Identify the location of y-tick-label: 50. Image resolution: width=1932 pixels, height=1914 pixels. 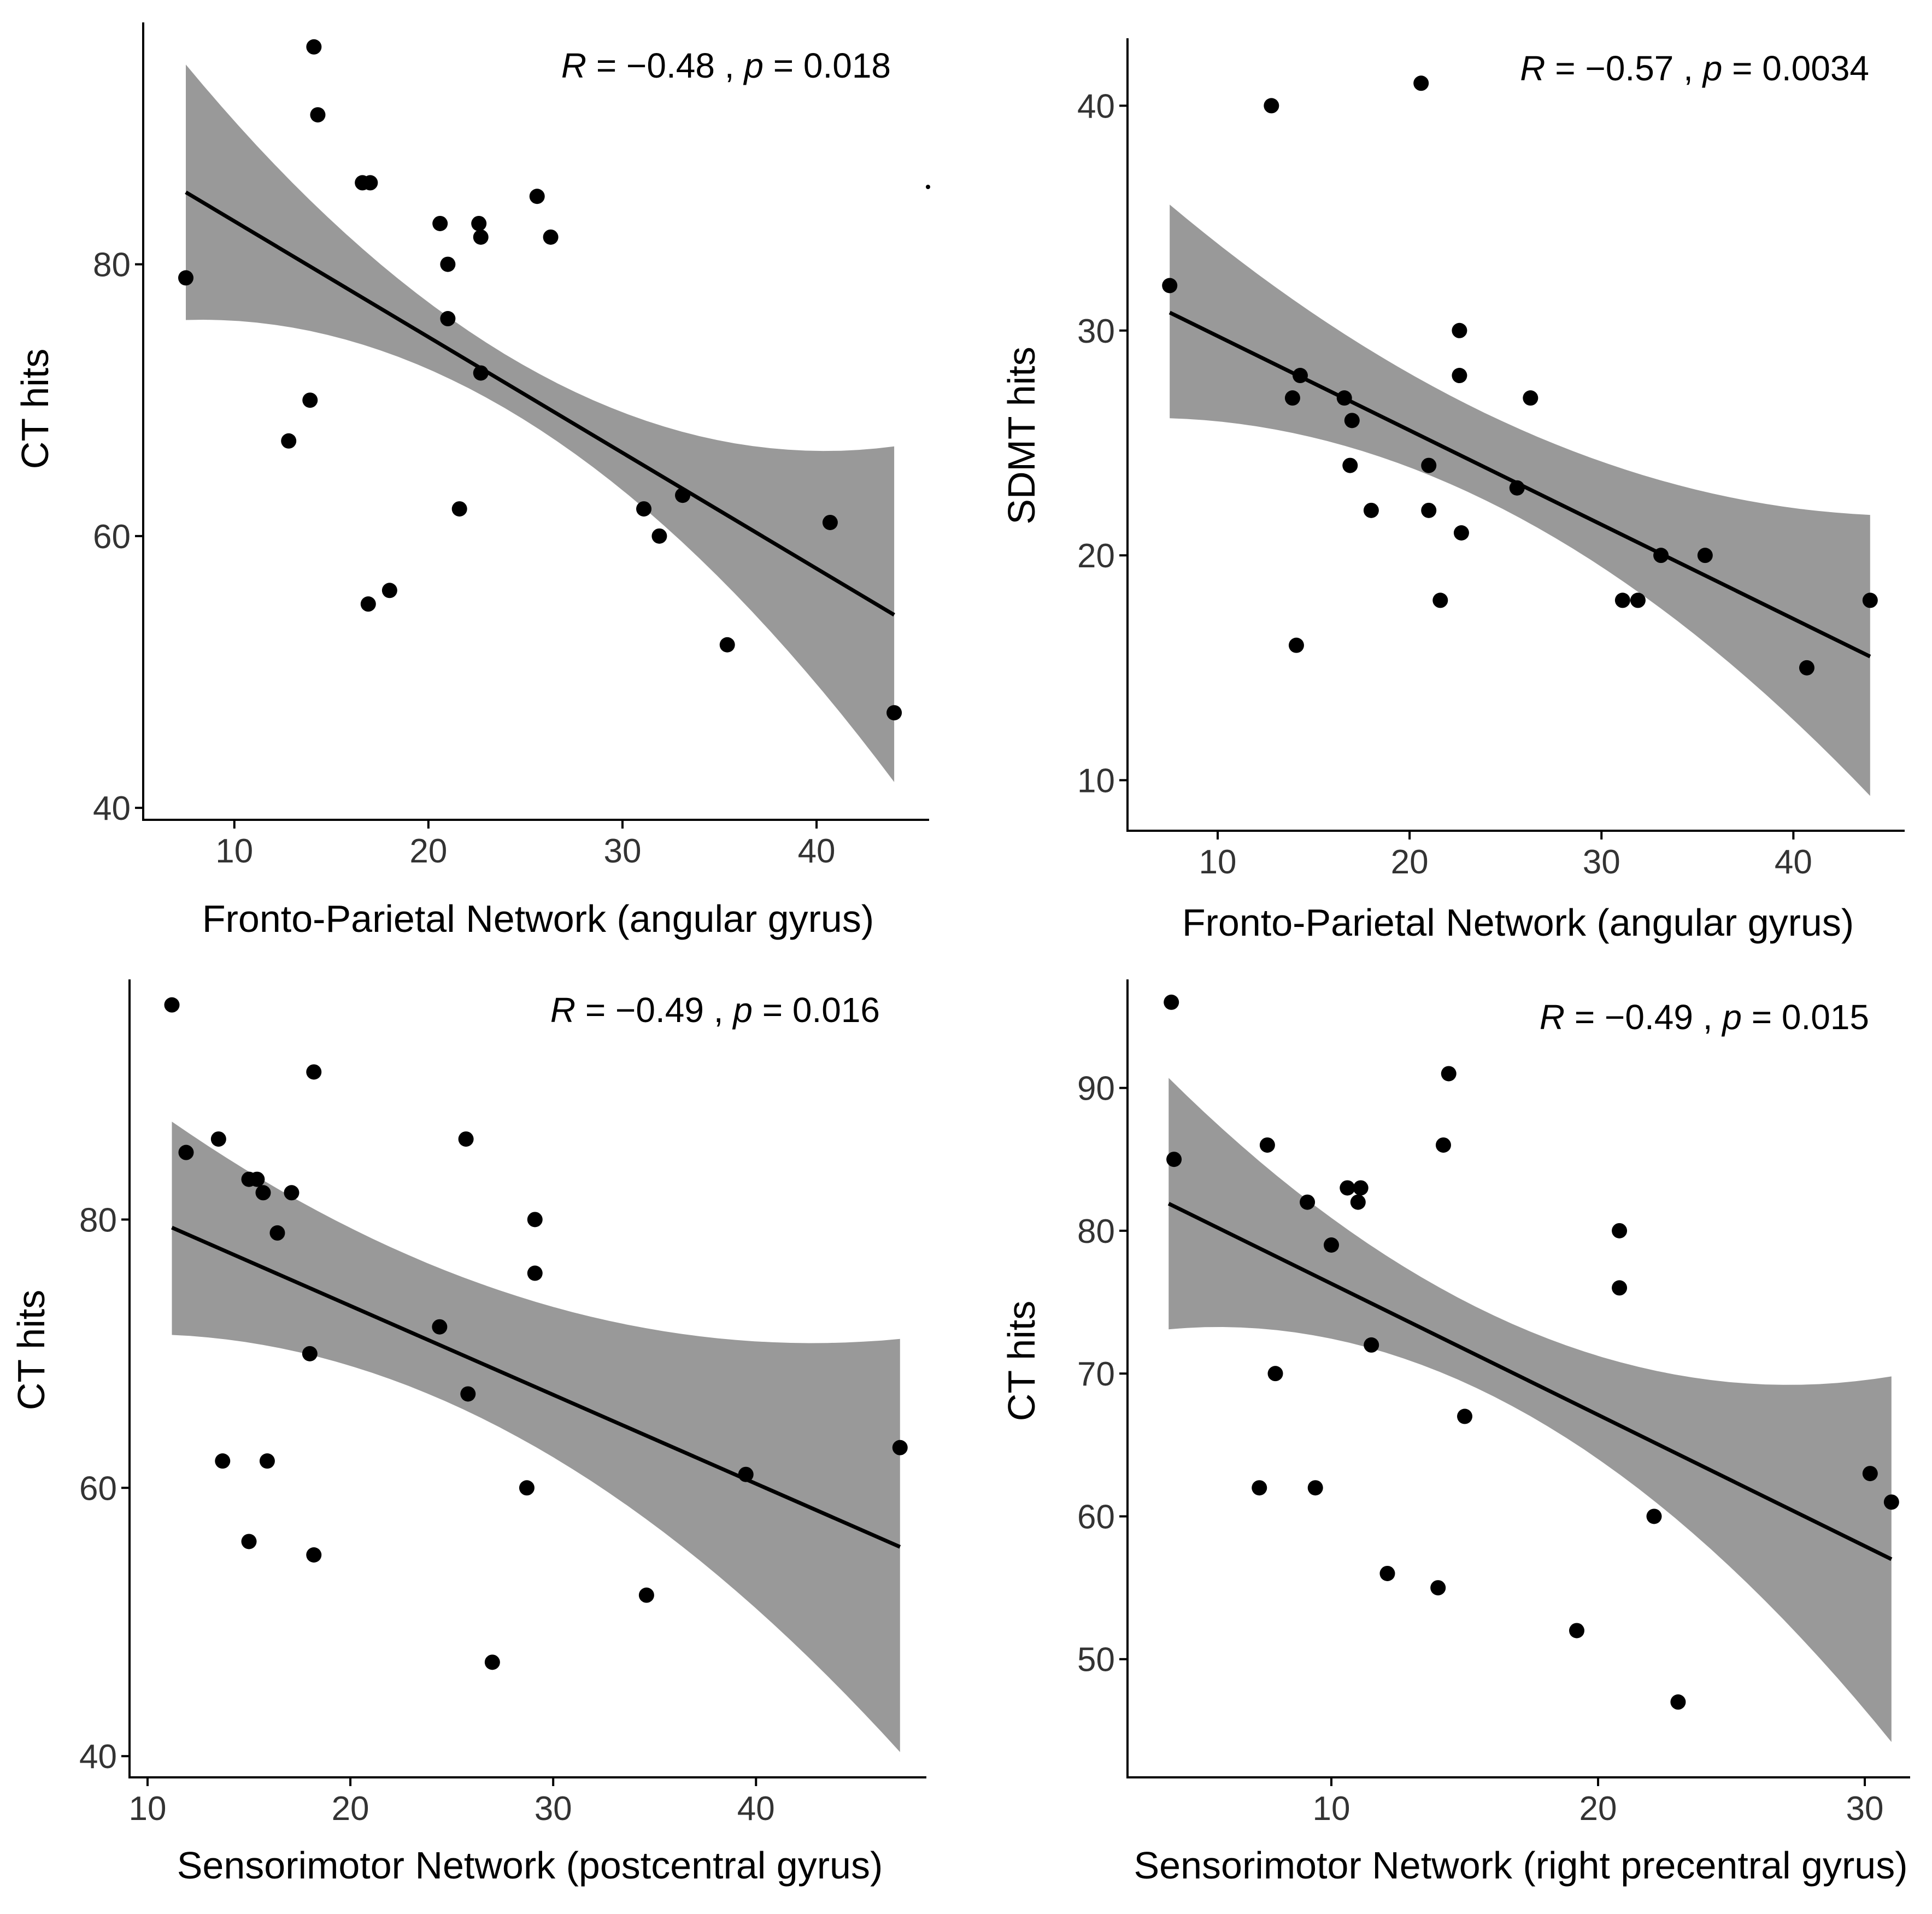
(1096, 1660).